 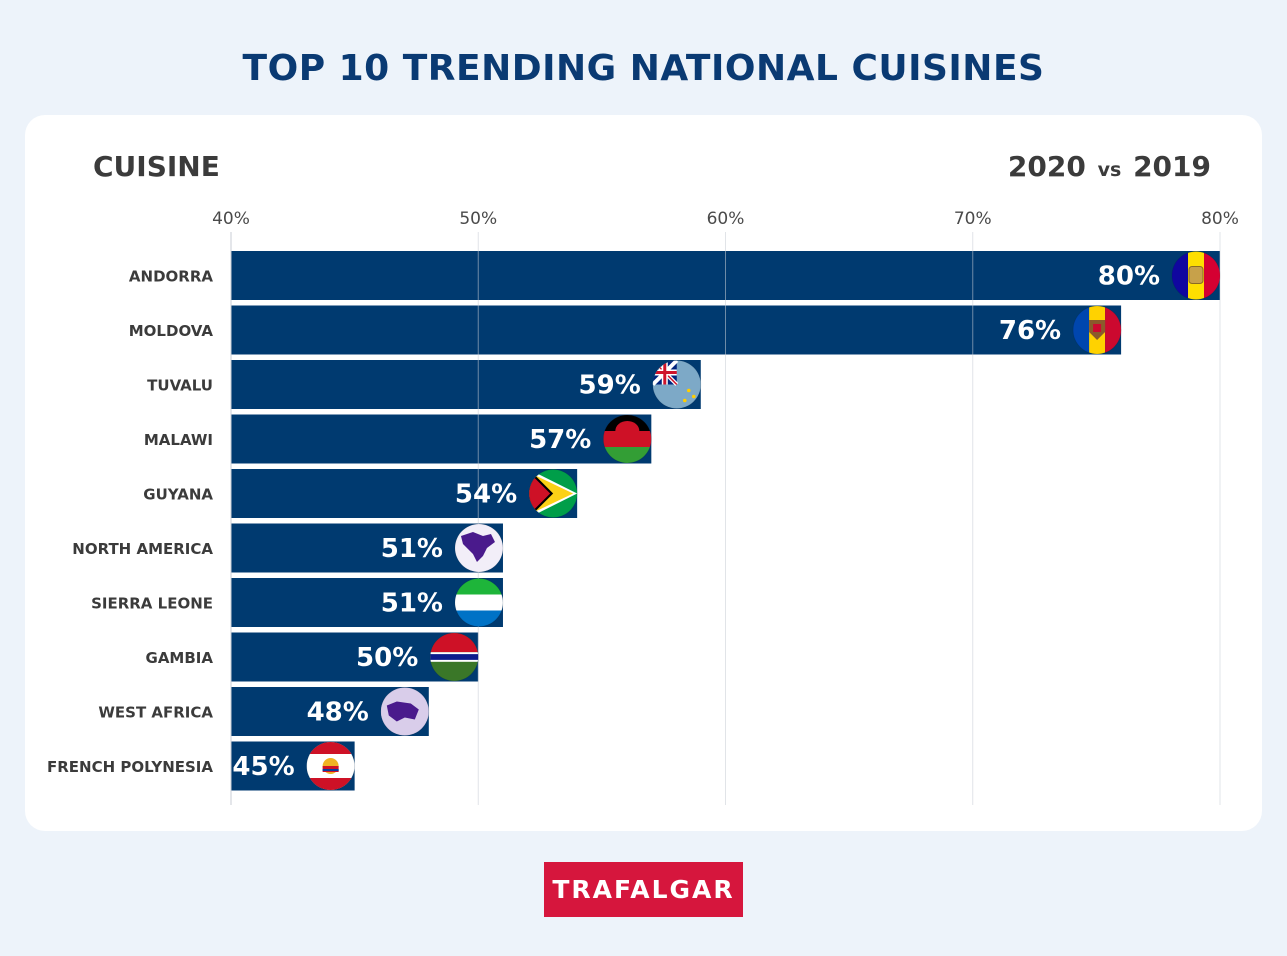 What do you see at coordinates (1196, 275) in the screenshot?
I see `andorra-flag-icon` at bounding box center [1196, 275].